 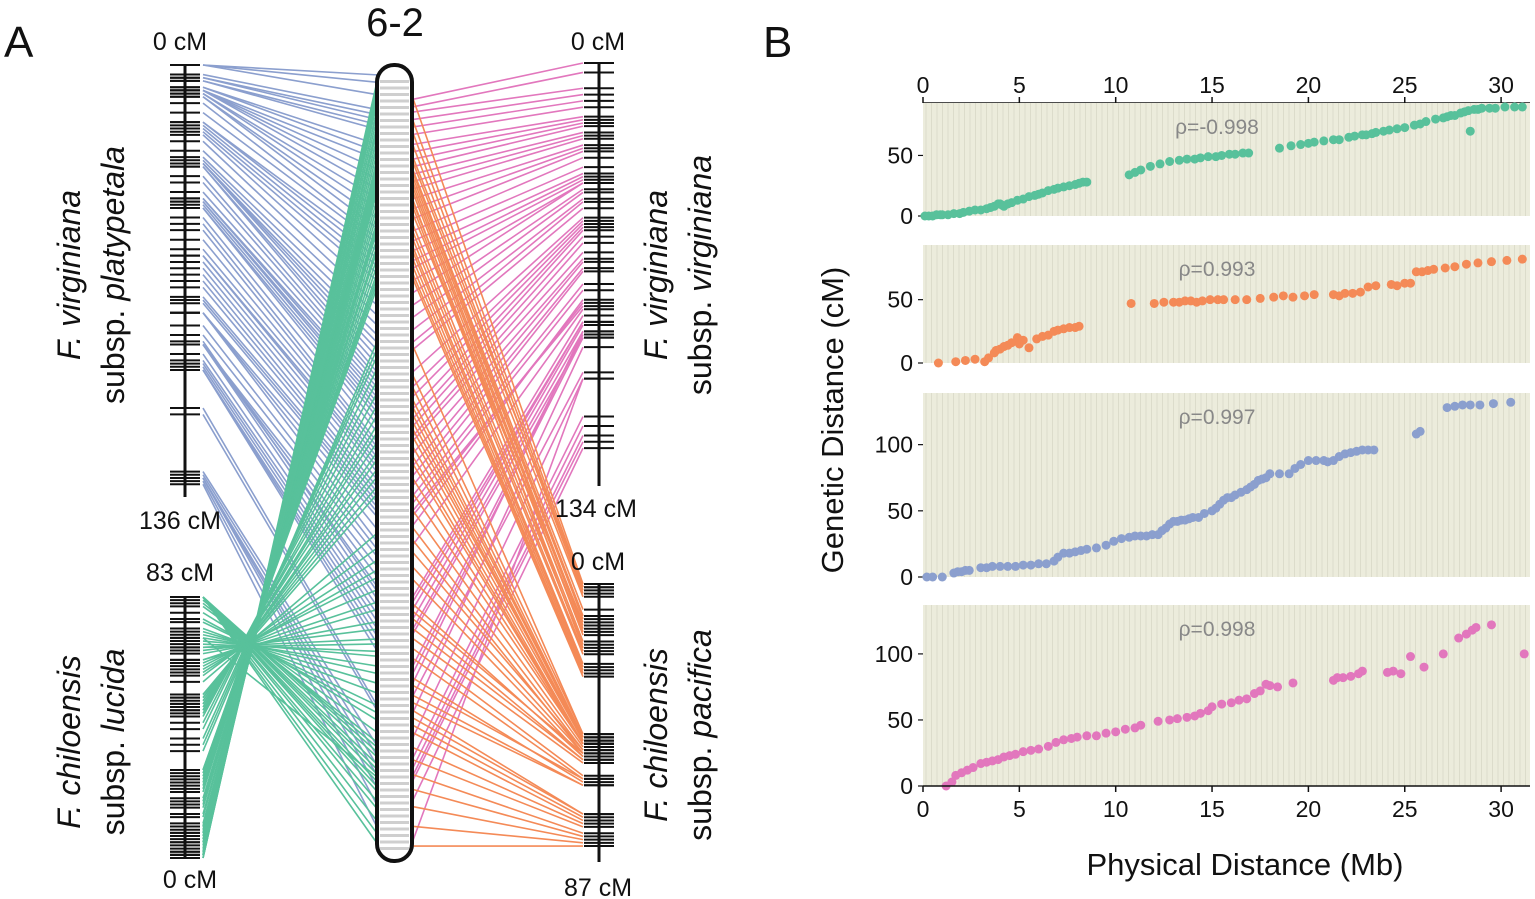 I want to click on rho-label: ρ=0.997, so click(x=1217, y=417).